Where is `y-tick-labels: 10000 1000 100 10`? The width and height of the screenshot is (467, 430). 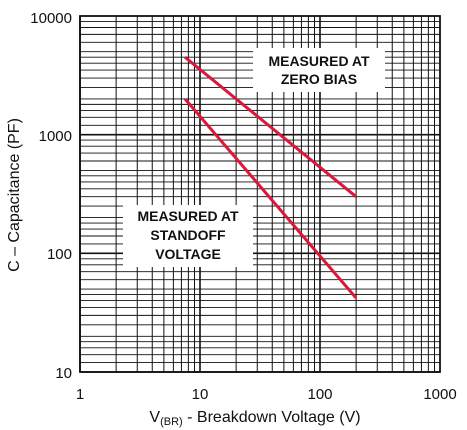 y-tick-labels: 10000 1000 100 10 is located at coordinates (51, 196).